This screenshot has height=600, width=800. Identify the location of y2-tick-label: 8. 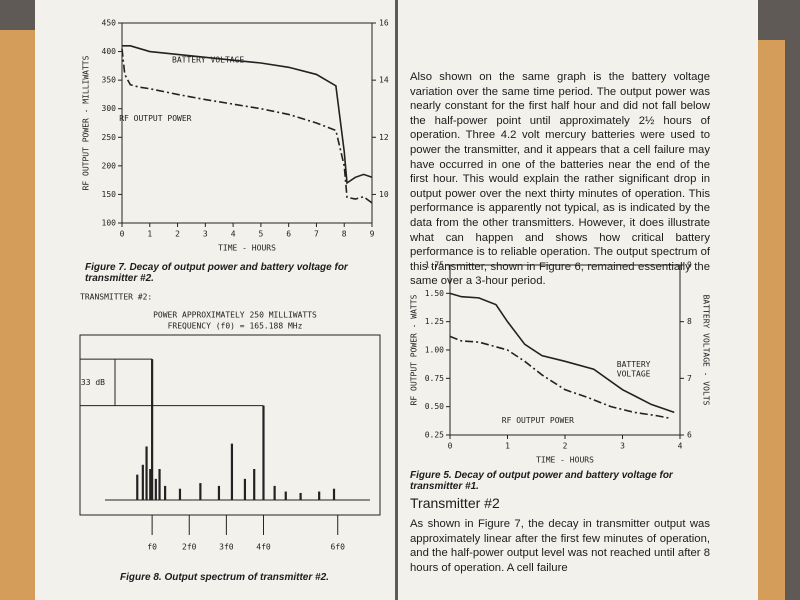
(689, 321).